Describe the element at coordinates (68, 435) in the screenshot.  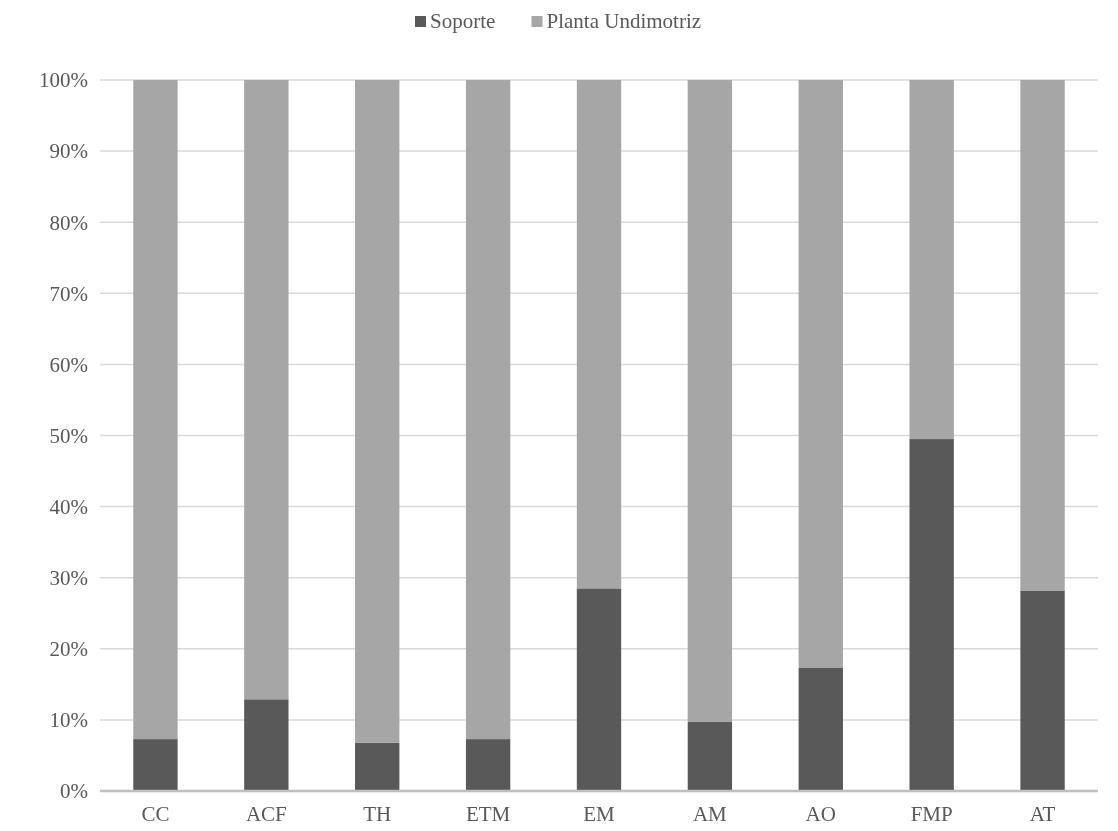
I see `y-tick-label: 50%` at that location.